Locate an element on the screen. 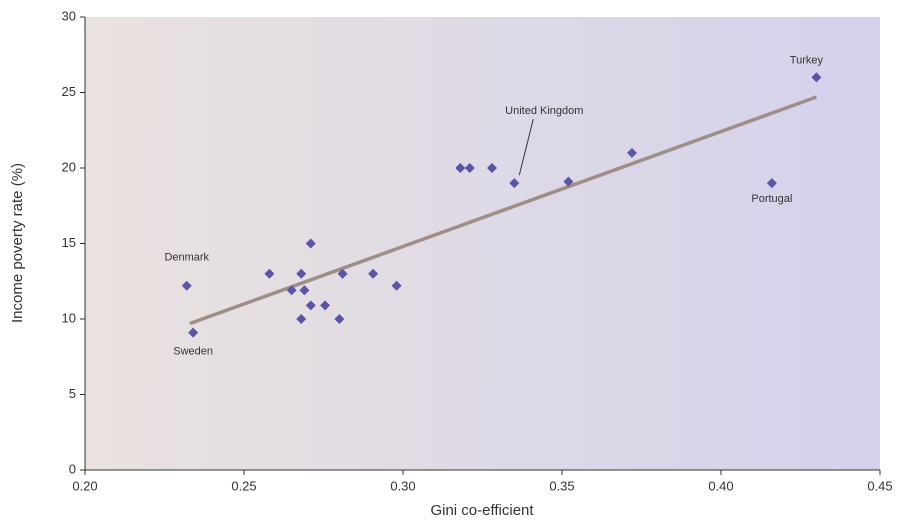  y-axis-title: Income poverty rate (%) is located at coordinates (17, 243).